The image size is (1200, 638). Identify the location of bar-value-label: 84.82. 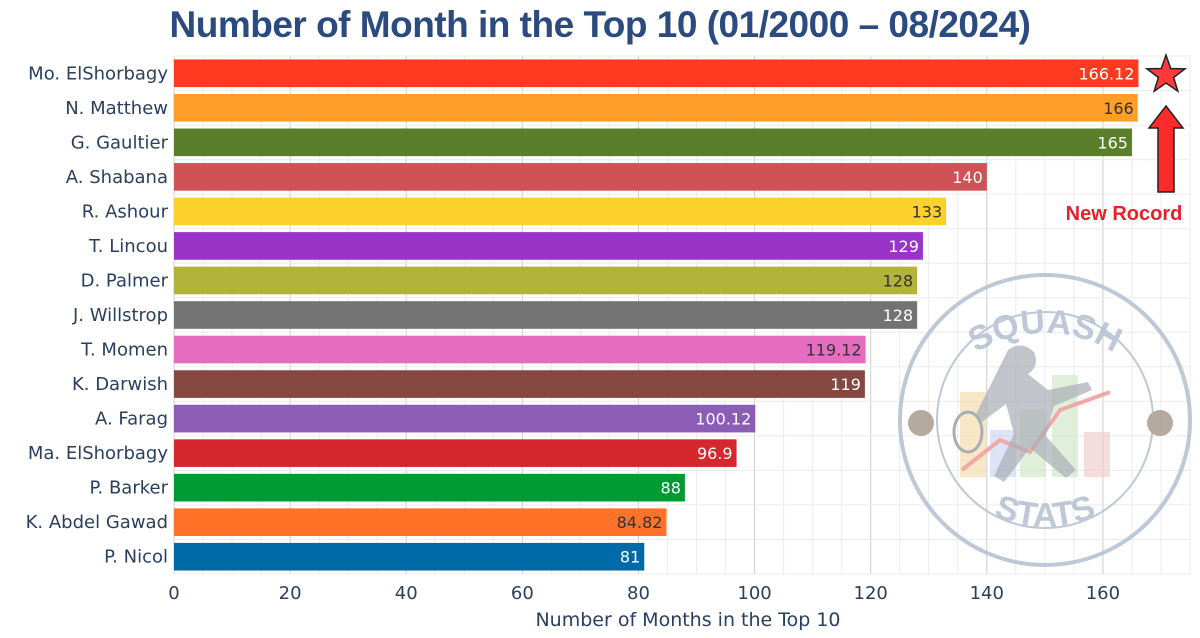
(640, 522).